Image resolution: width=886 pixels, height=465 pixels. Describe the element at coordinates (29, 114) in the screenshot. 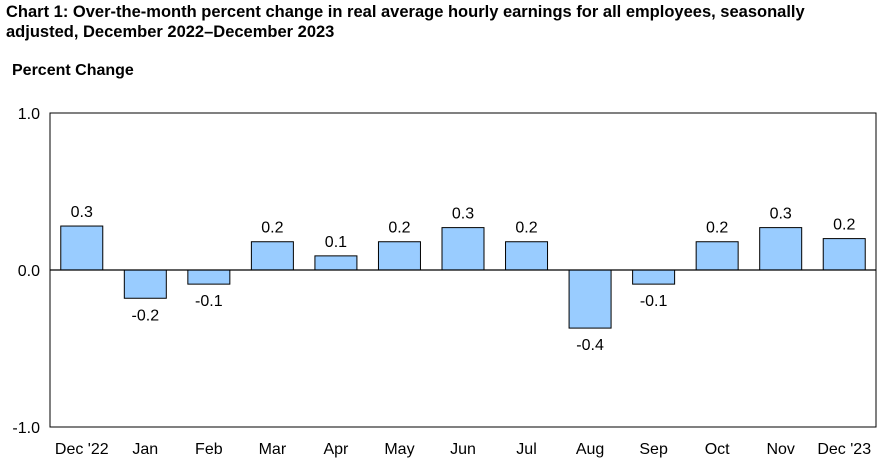

I see `y-tick-label: 1.0` at that location.